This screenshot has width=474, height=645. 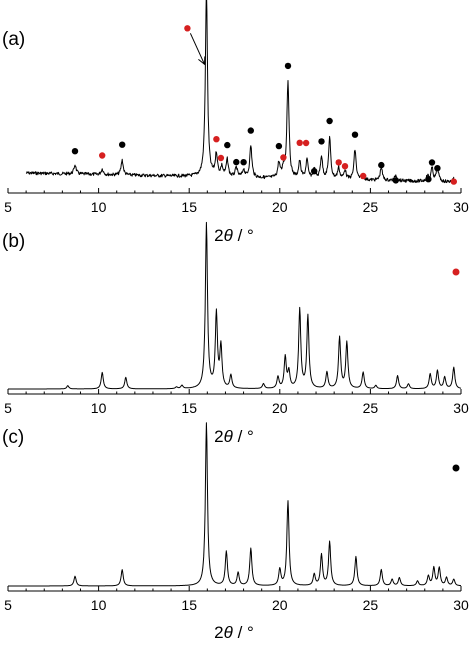 I want to click on arrow-line, so click(x=197, y=49).